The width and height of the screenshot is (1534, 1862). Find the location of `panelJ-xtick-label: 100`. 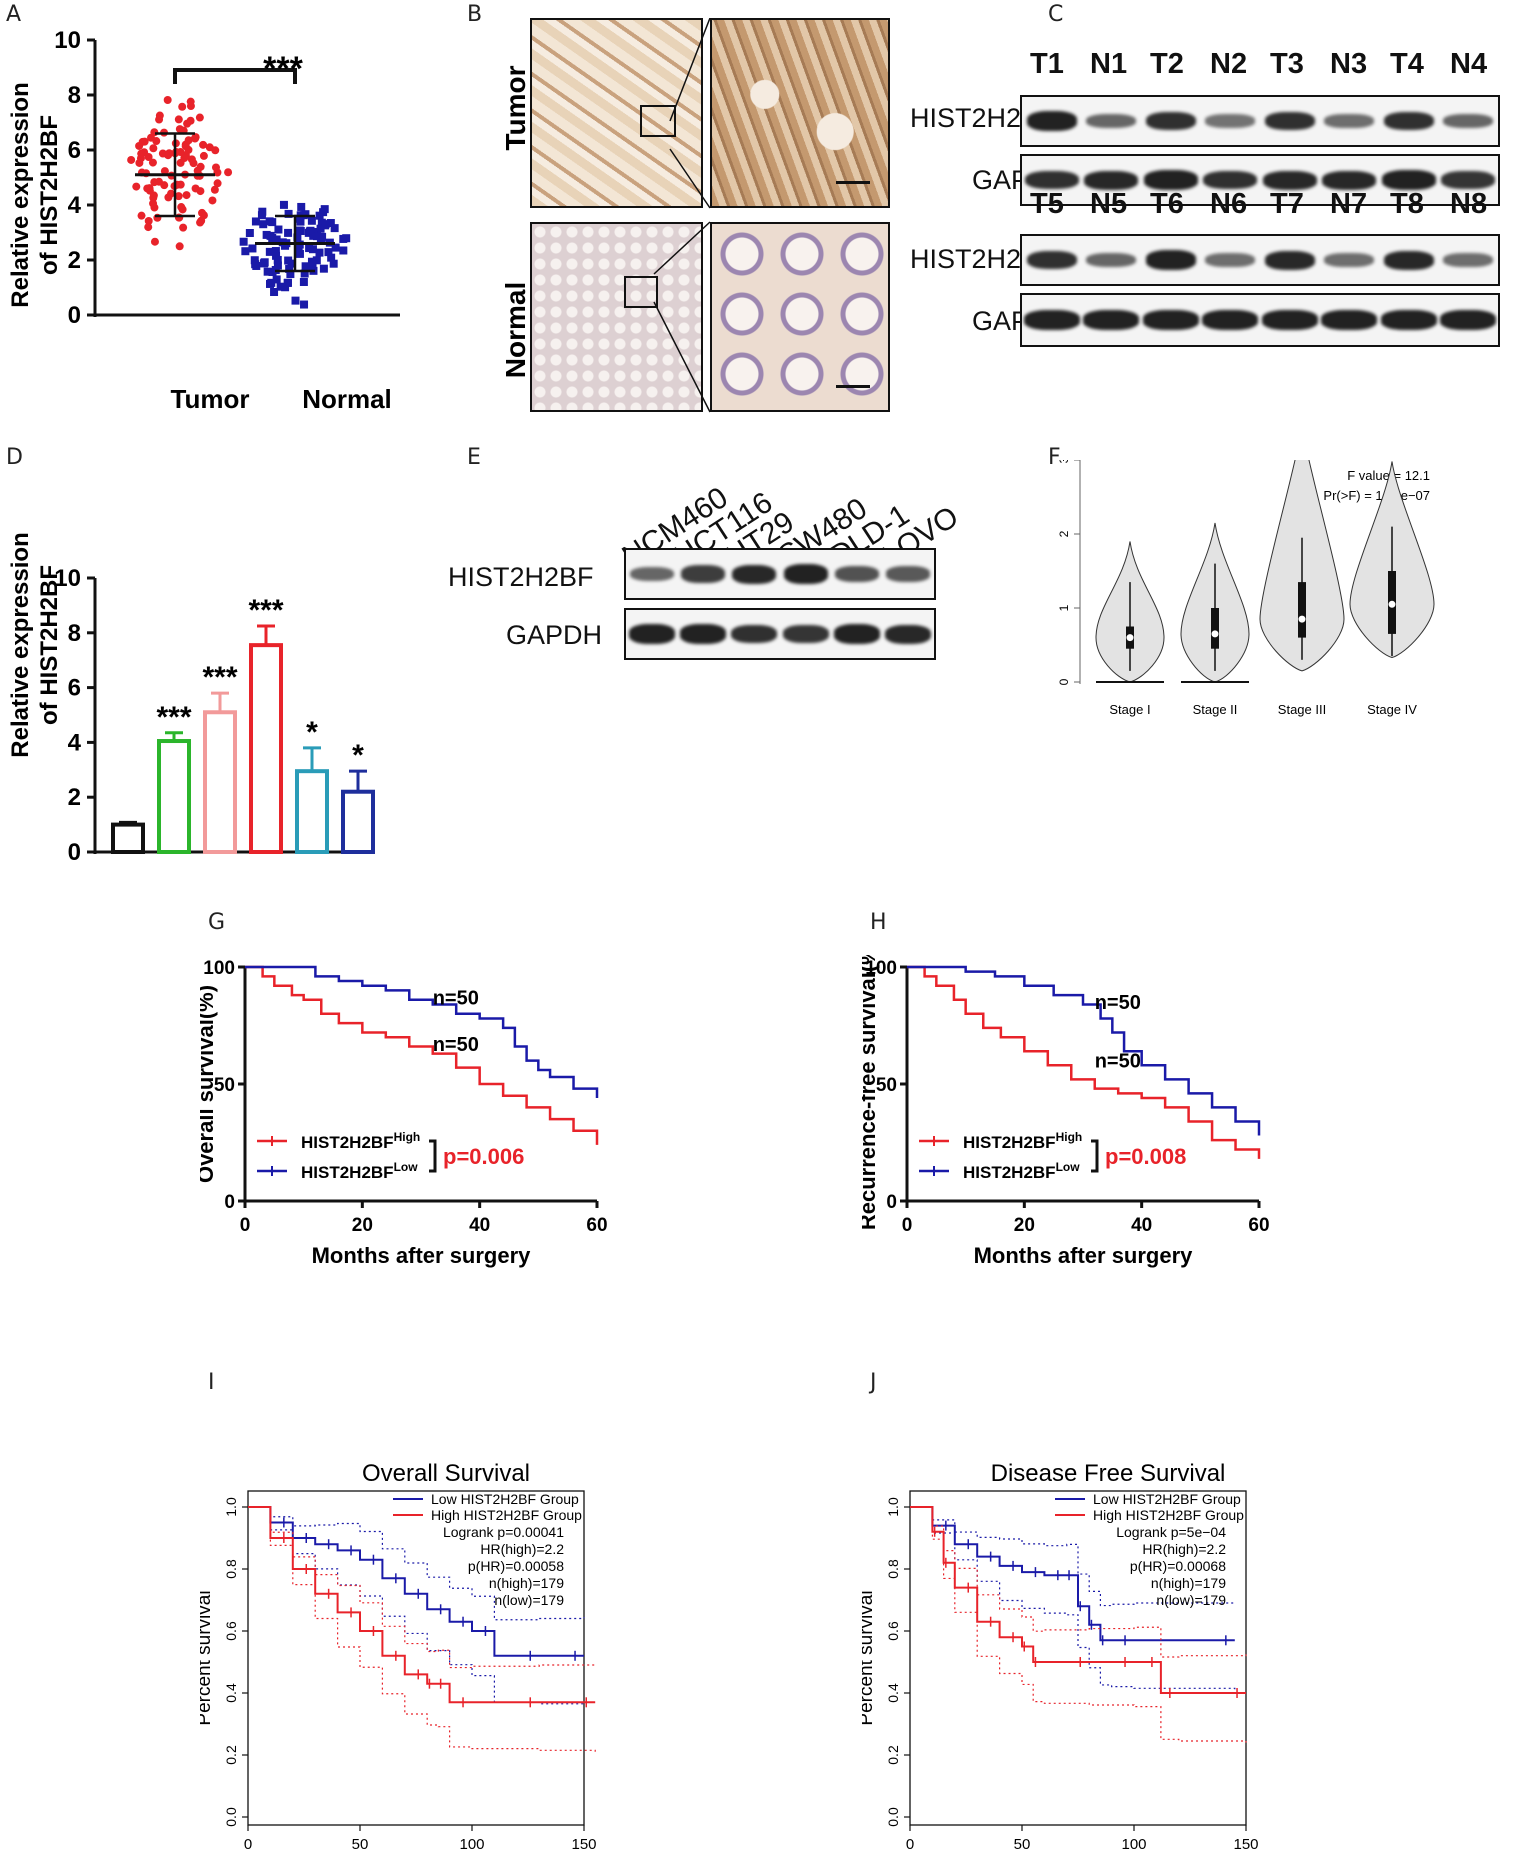

panelJ-xtick-label: 100 is located at coordinates (1133, 1844).